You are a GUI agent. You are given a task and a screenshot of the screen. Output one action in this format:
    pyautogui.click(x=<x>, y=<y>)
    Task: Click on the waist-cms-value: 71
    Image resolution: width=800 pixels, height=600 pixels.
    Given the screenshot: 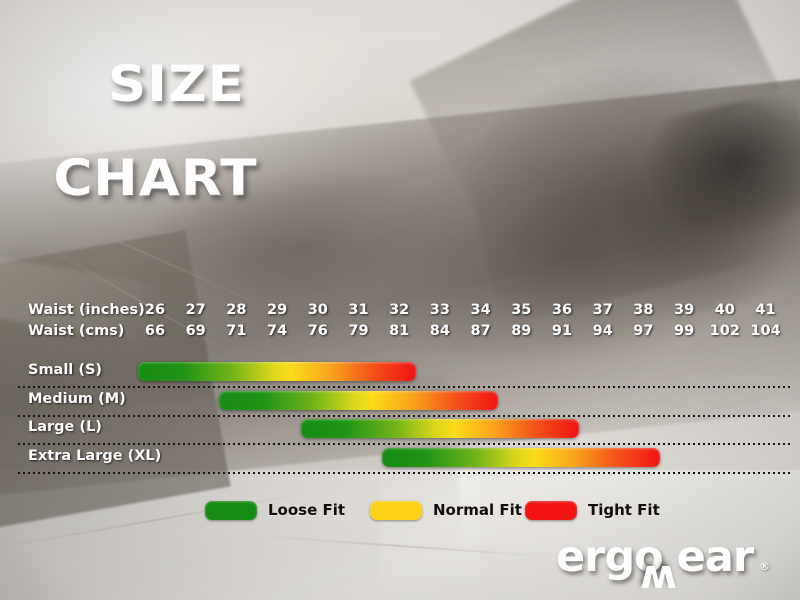 What is the action you would take?
    pyautogui.click(x=236, y=331)
    